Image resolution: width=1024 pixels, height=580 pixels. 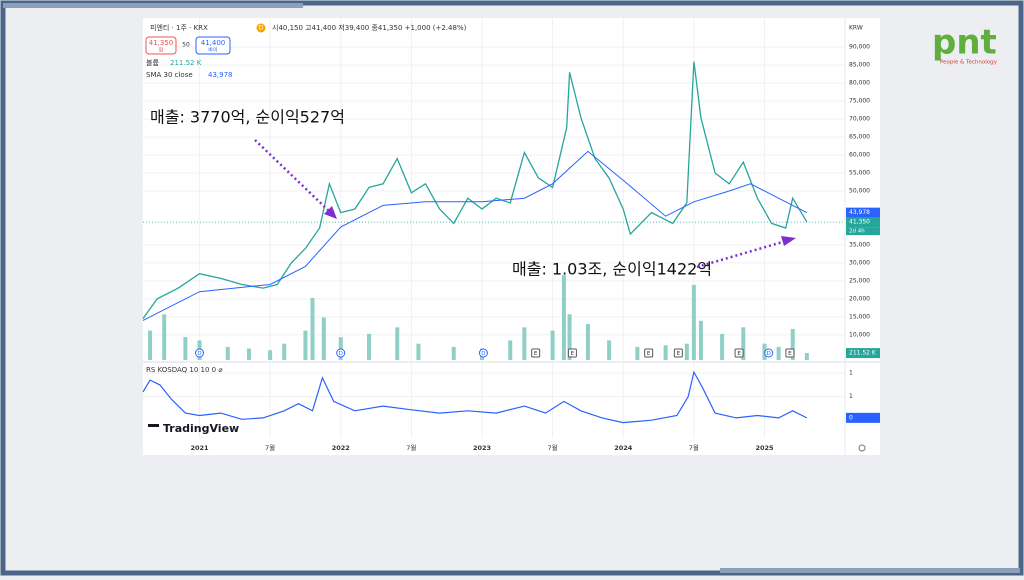 What do you see at coordinates (859, 65) in the screenshot?
I see `y-tick-label: 85,000` at bounding box center [859, 65].